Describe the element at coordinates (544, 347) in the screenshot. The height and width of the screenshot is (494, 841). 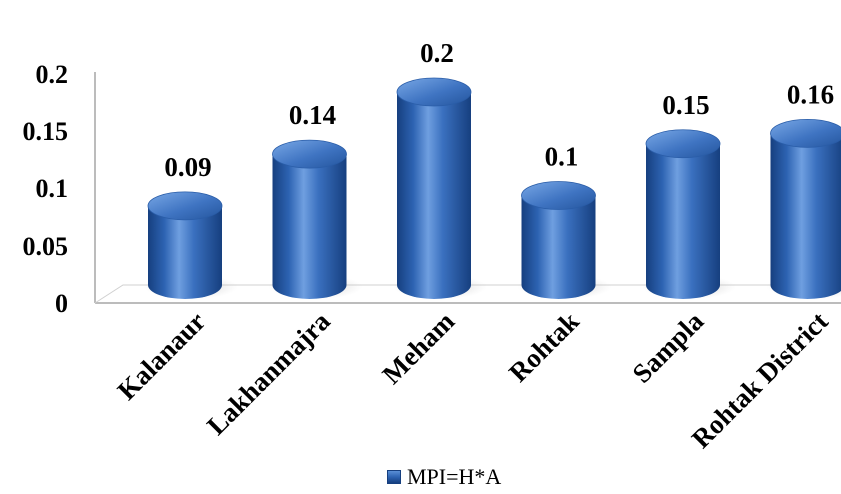
I see `x-tick-label: Rohtak` at that location.